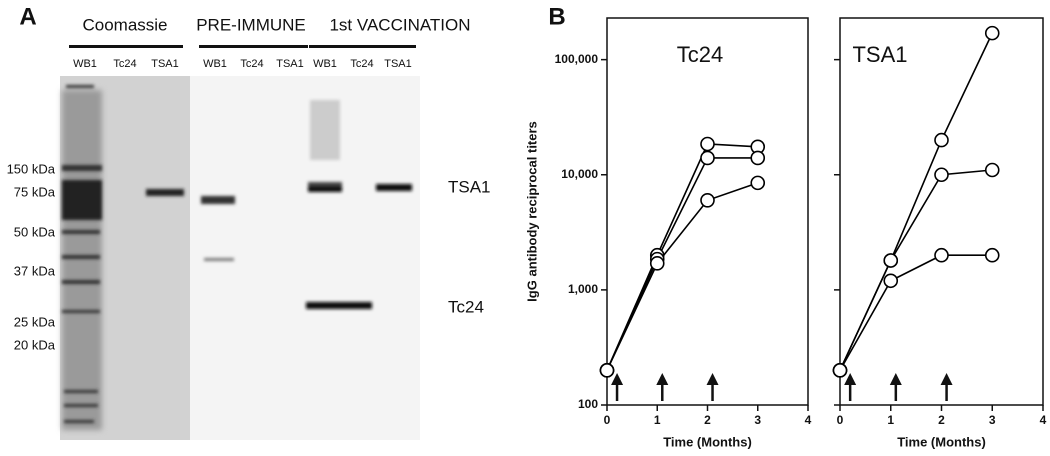 This screenshot has height=456, width=1050. I want to click on y-axis-label: IgG antibody reciprocal titers, so click(531, 211).